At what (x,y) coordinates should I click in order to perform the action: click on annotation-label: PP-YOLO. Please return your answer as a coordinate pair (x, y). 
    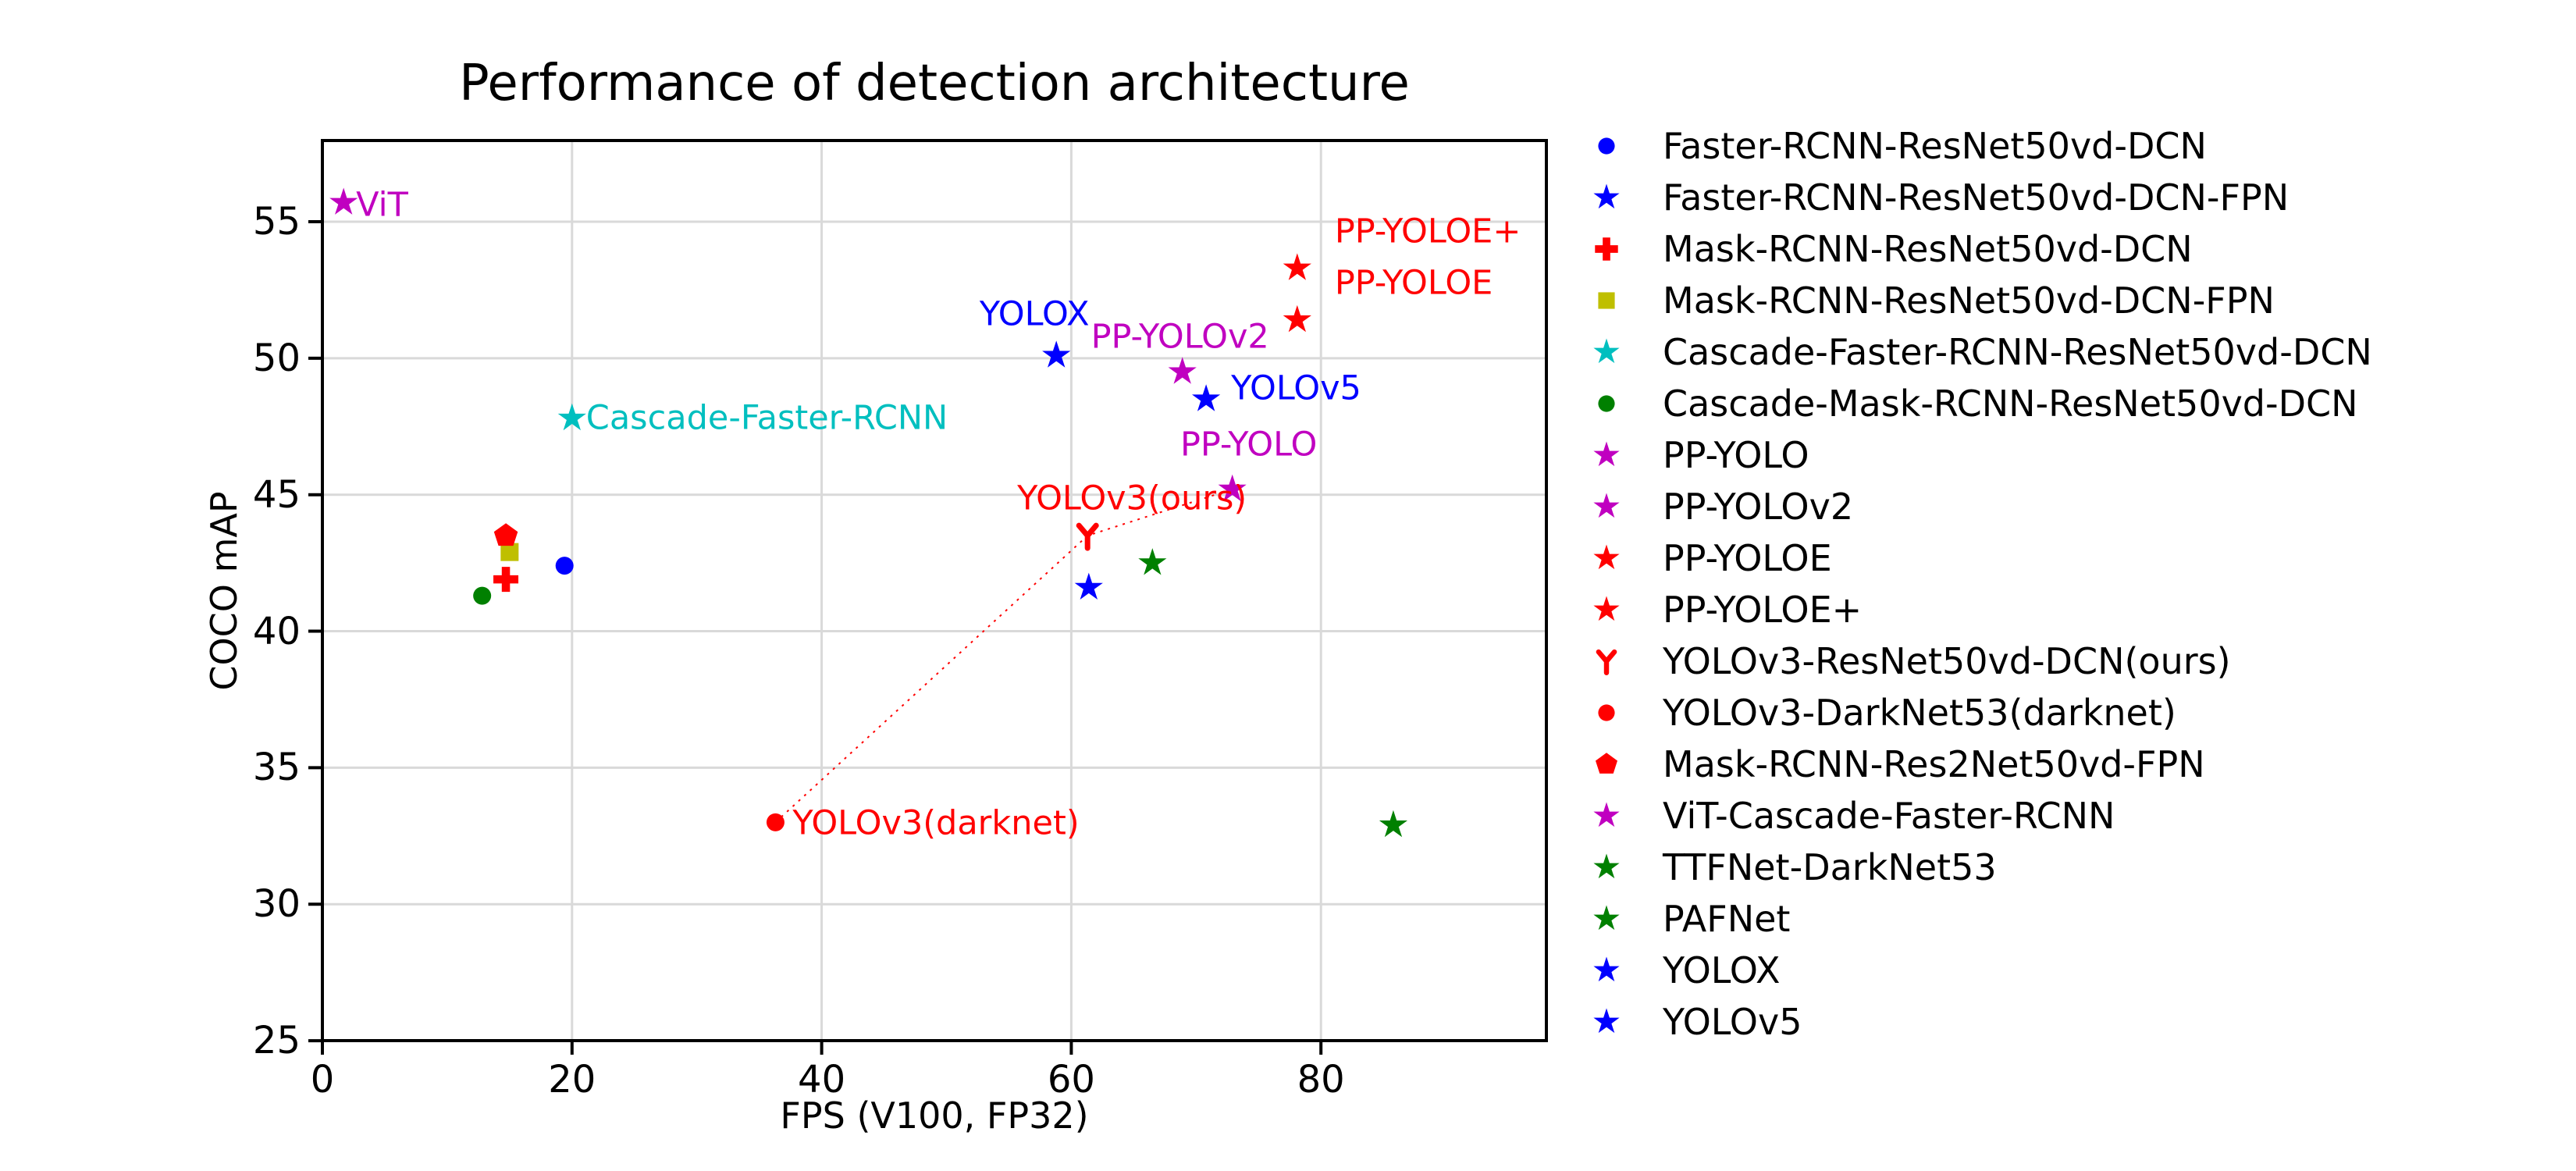
    Looking at the image, I should click on (1248, 444).